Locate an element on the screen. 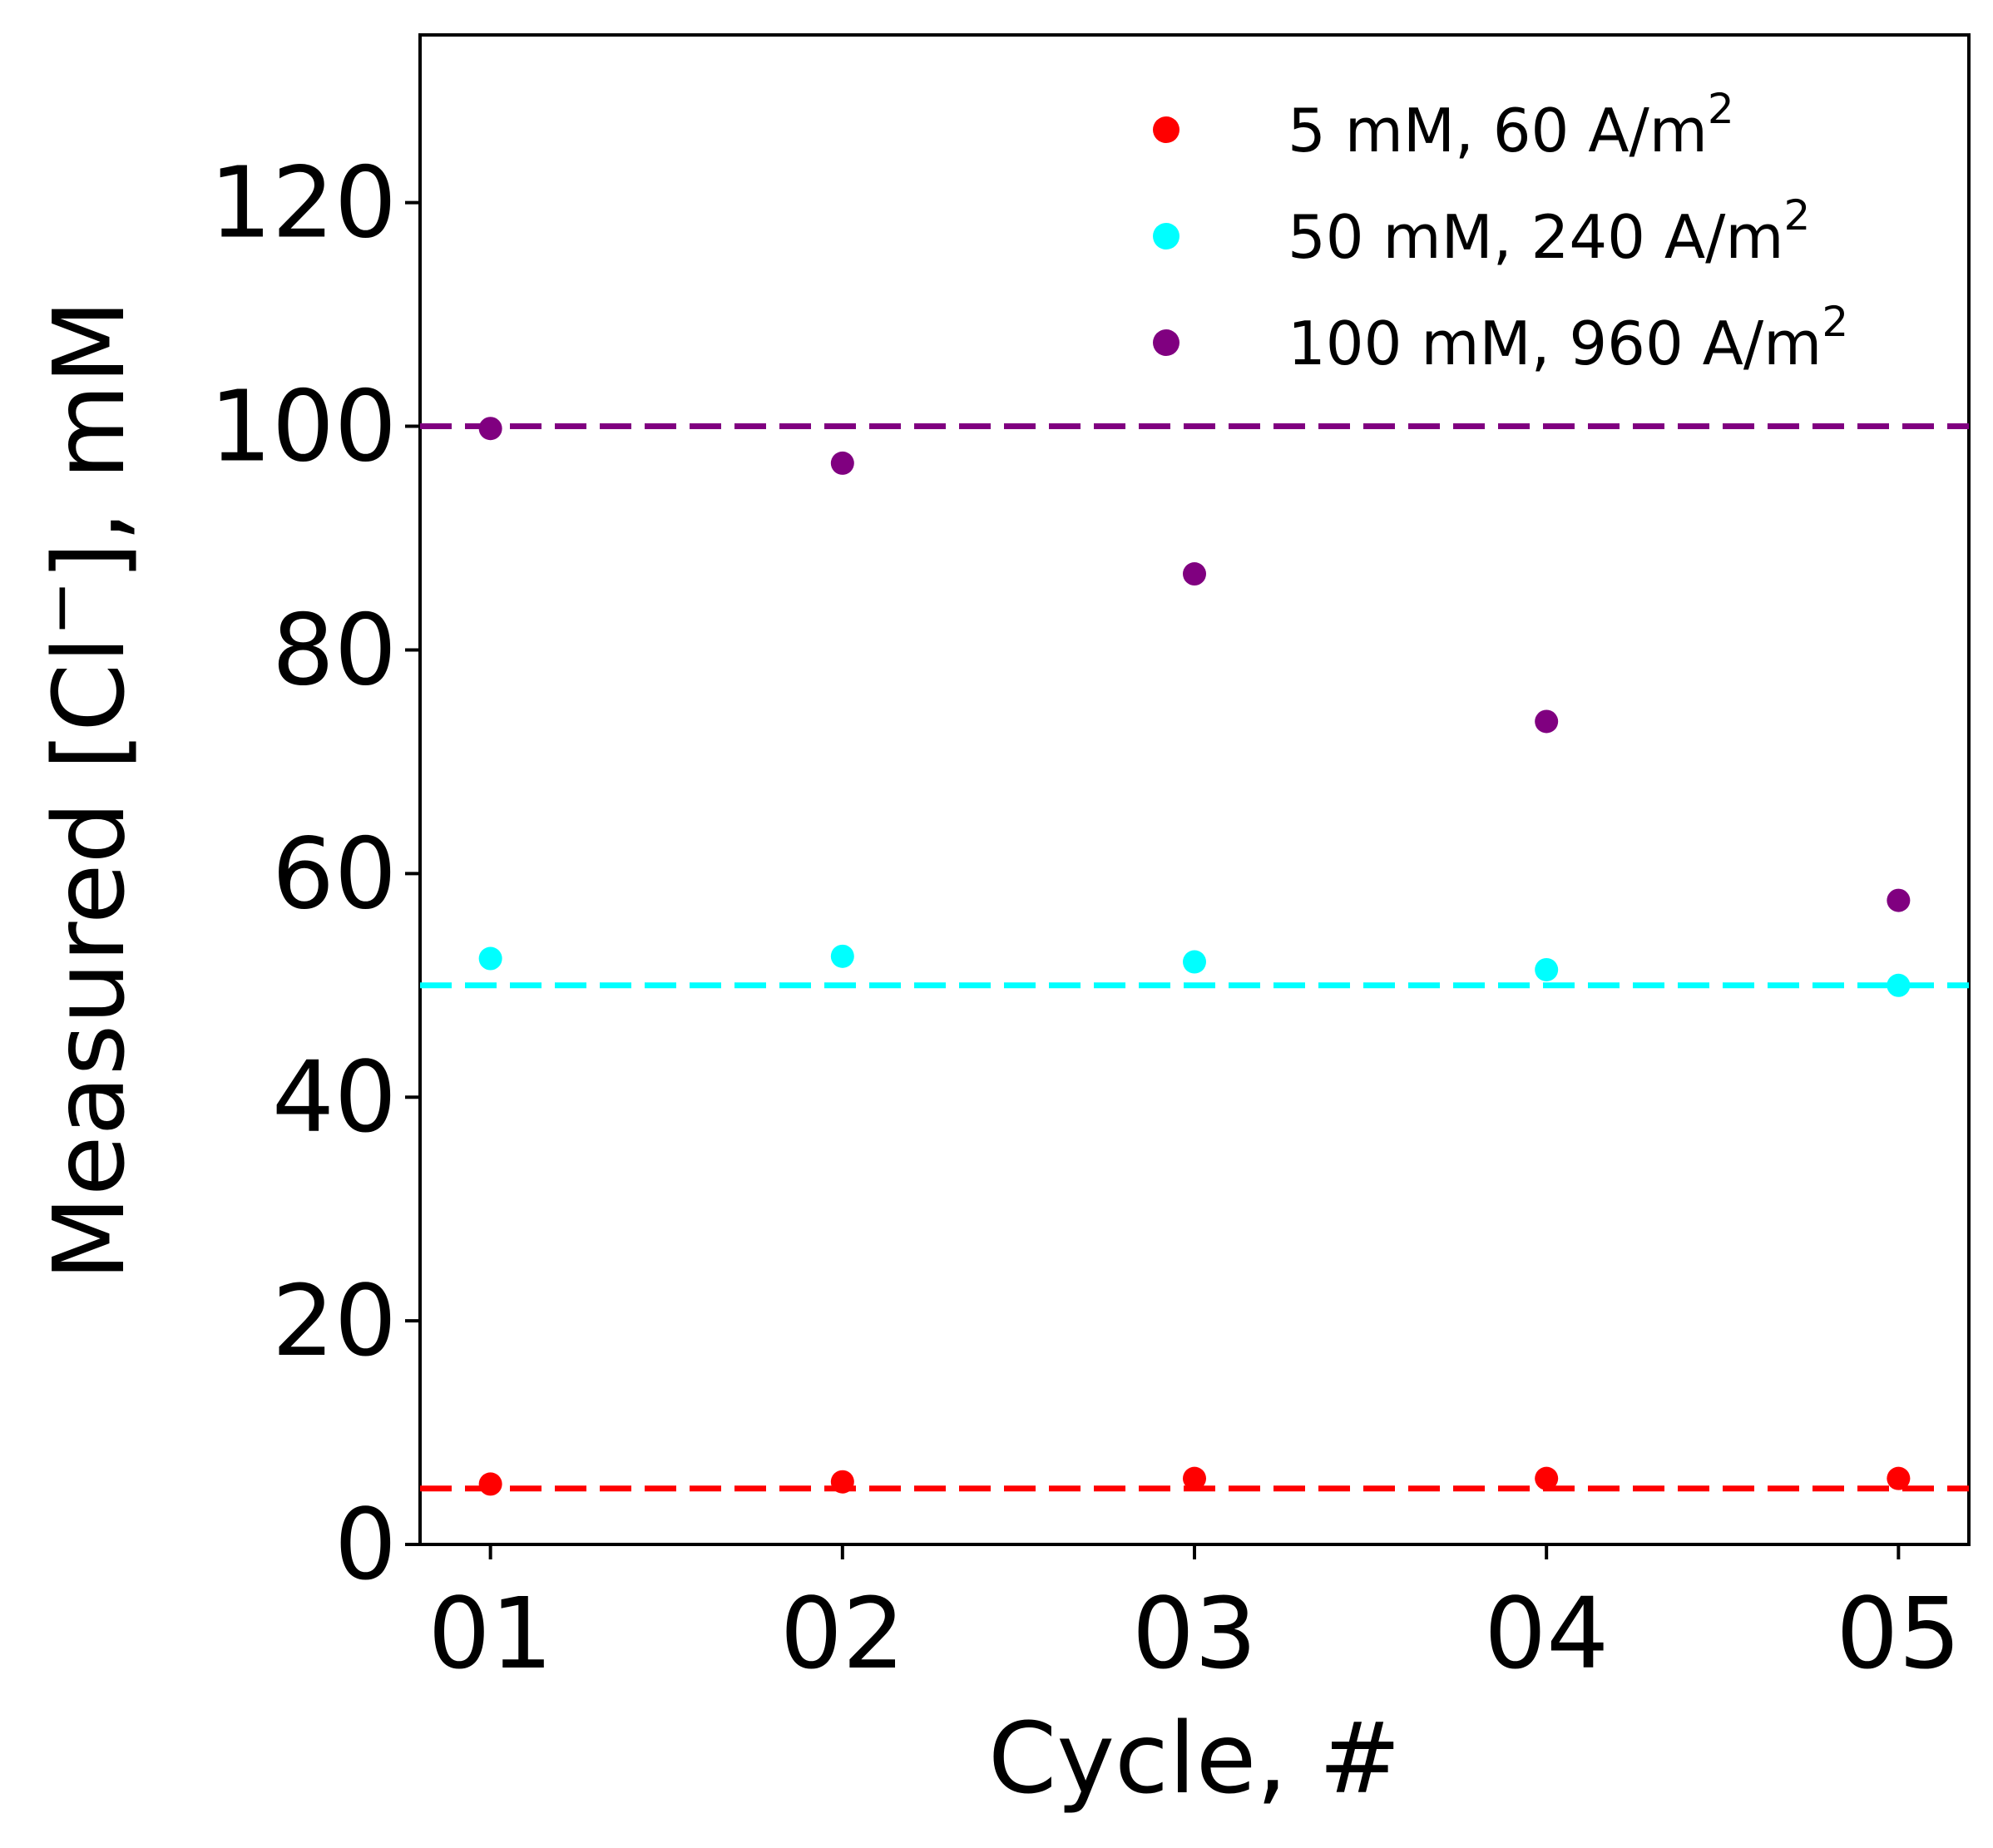 The height and width of the screenshot is (1848, 1993). legend-label-main: 100 mM, 960 A/m is located at coordinates (1555, 343).